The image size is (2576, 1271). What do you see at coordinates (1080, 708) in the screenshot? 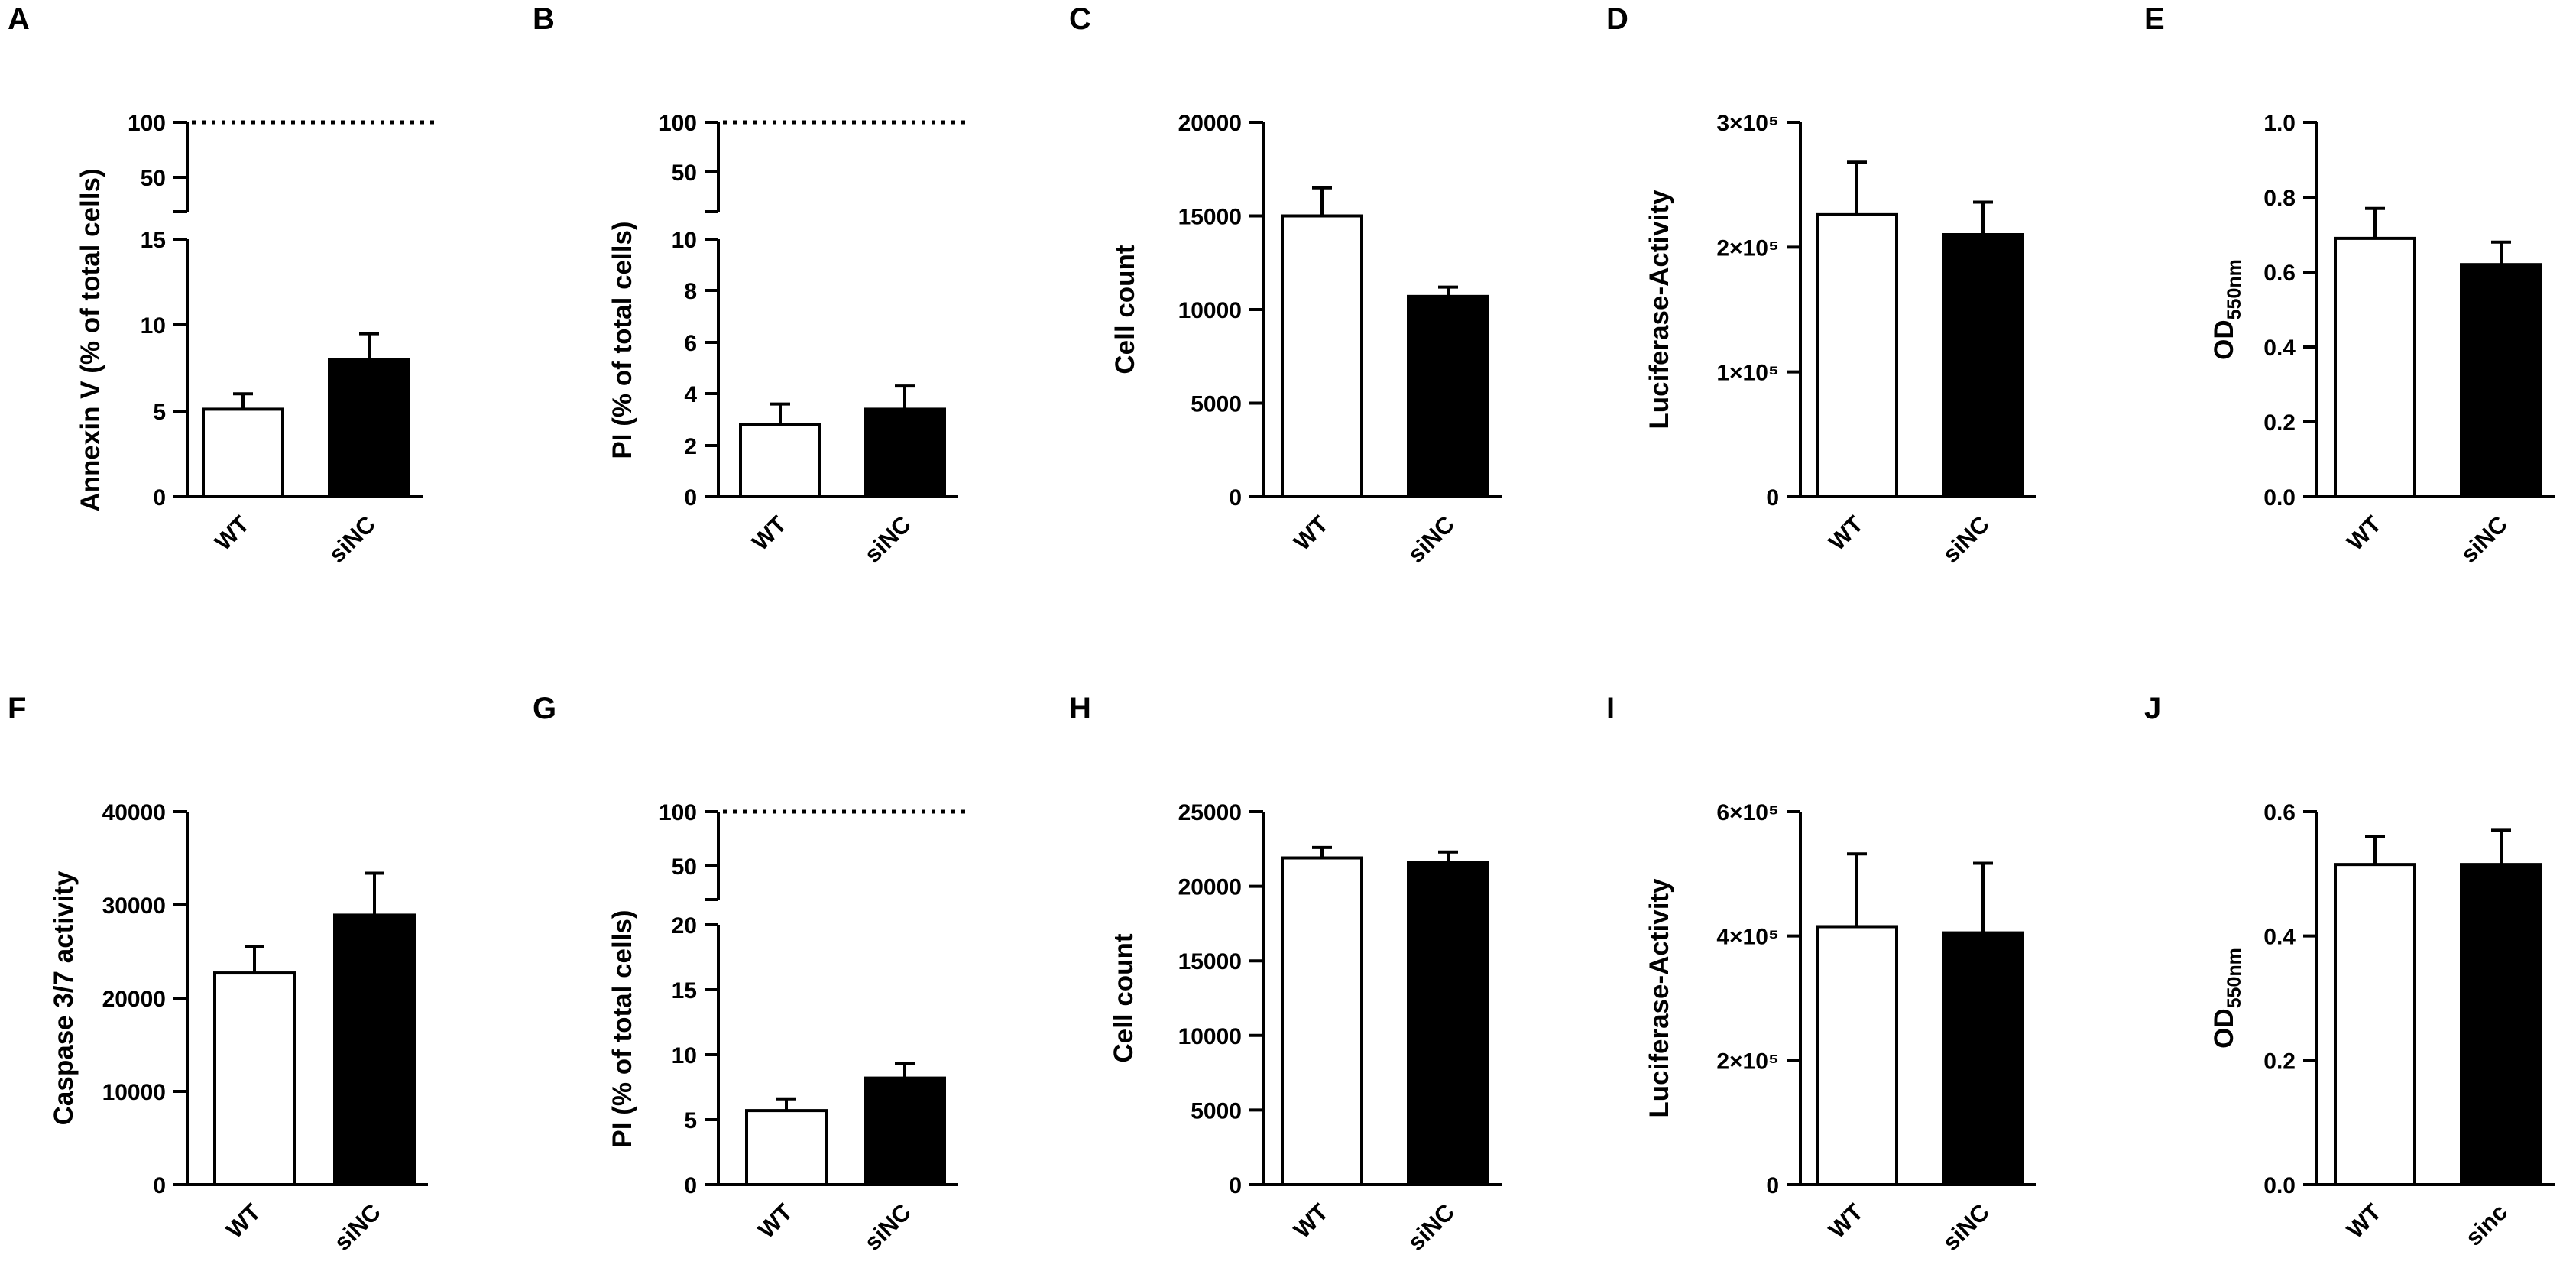
I see `panel-letter: H` at bounding box center [1080, 708].